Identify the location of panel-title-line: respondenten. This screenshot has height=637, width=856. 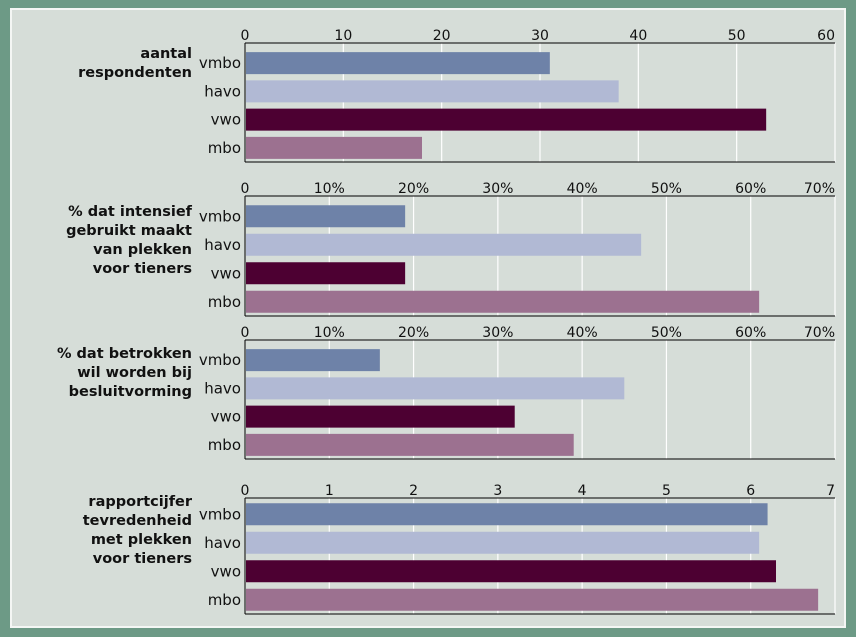
(135, 73).